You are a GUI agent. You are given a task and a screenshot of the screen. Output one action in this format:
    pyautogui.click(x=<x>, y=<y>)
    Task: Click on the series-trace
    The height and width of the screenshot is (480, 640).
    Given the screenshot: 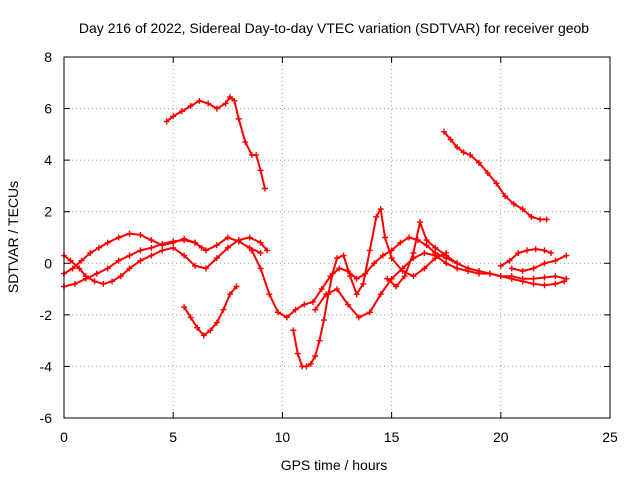 What is the action you would take?
    pyautogui.click(x=166, y=260)
    